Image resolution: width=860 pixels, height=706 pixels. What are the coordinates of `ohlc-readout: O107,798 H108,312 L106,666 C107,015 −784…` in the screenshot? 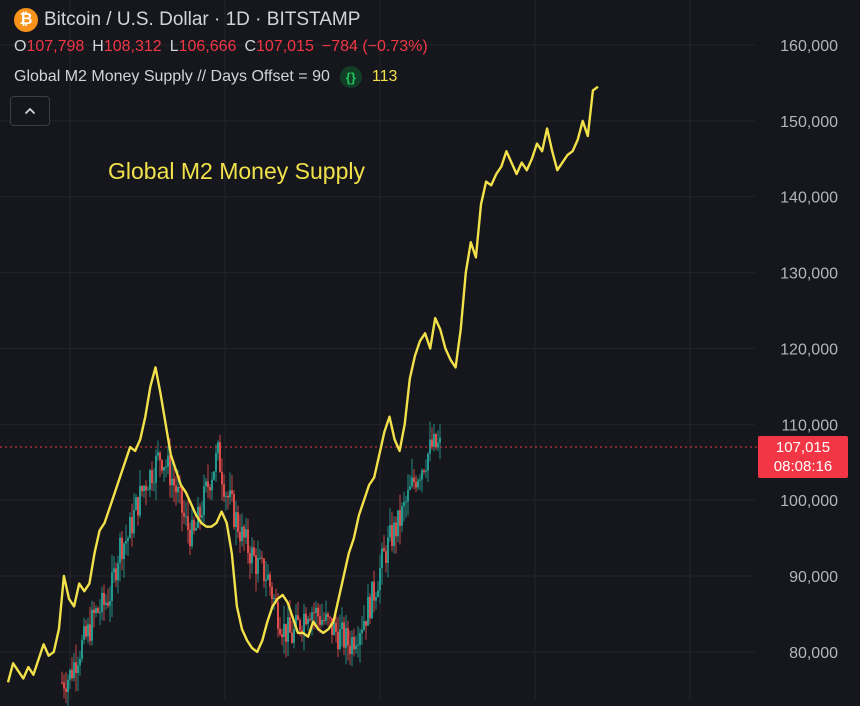 It's located at (221, 47).